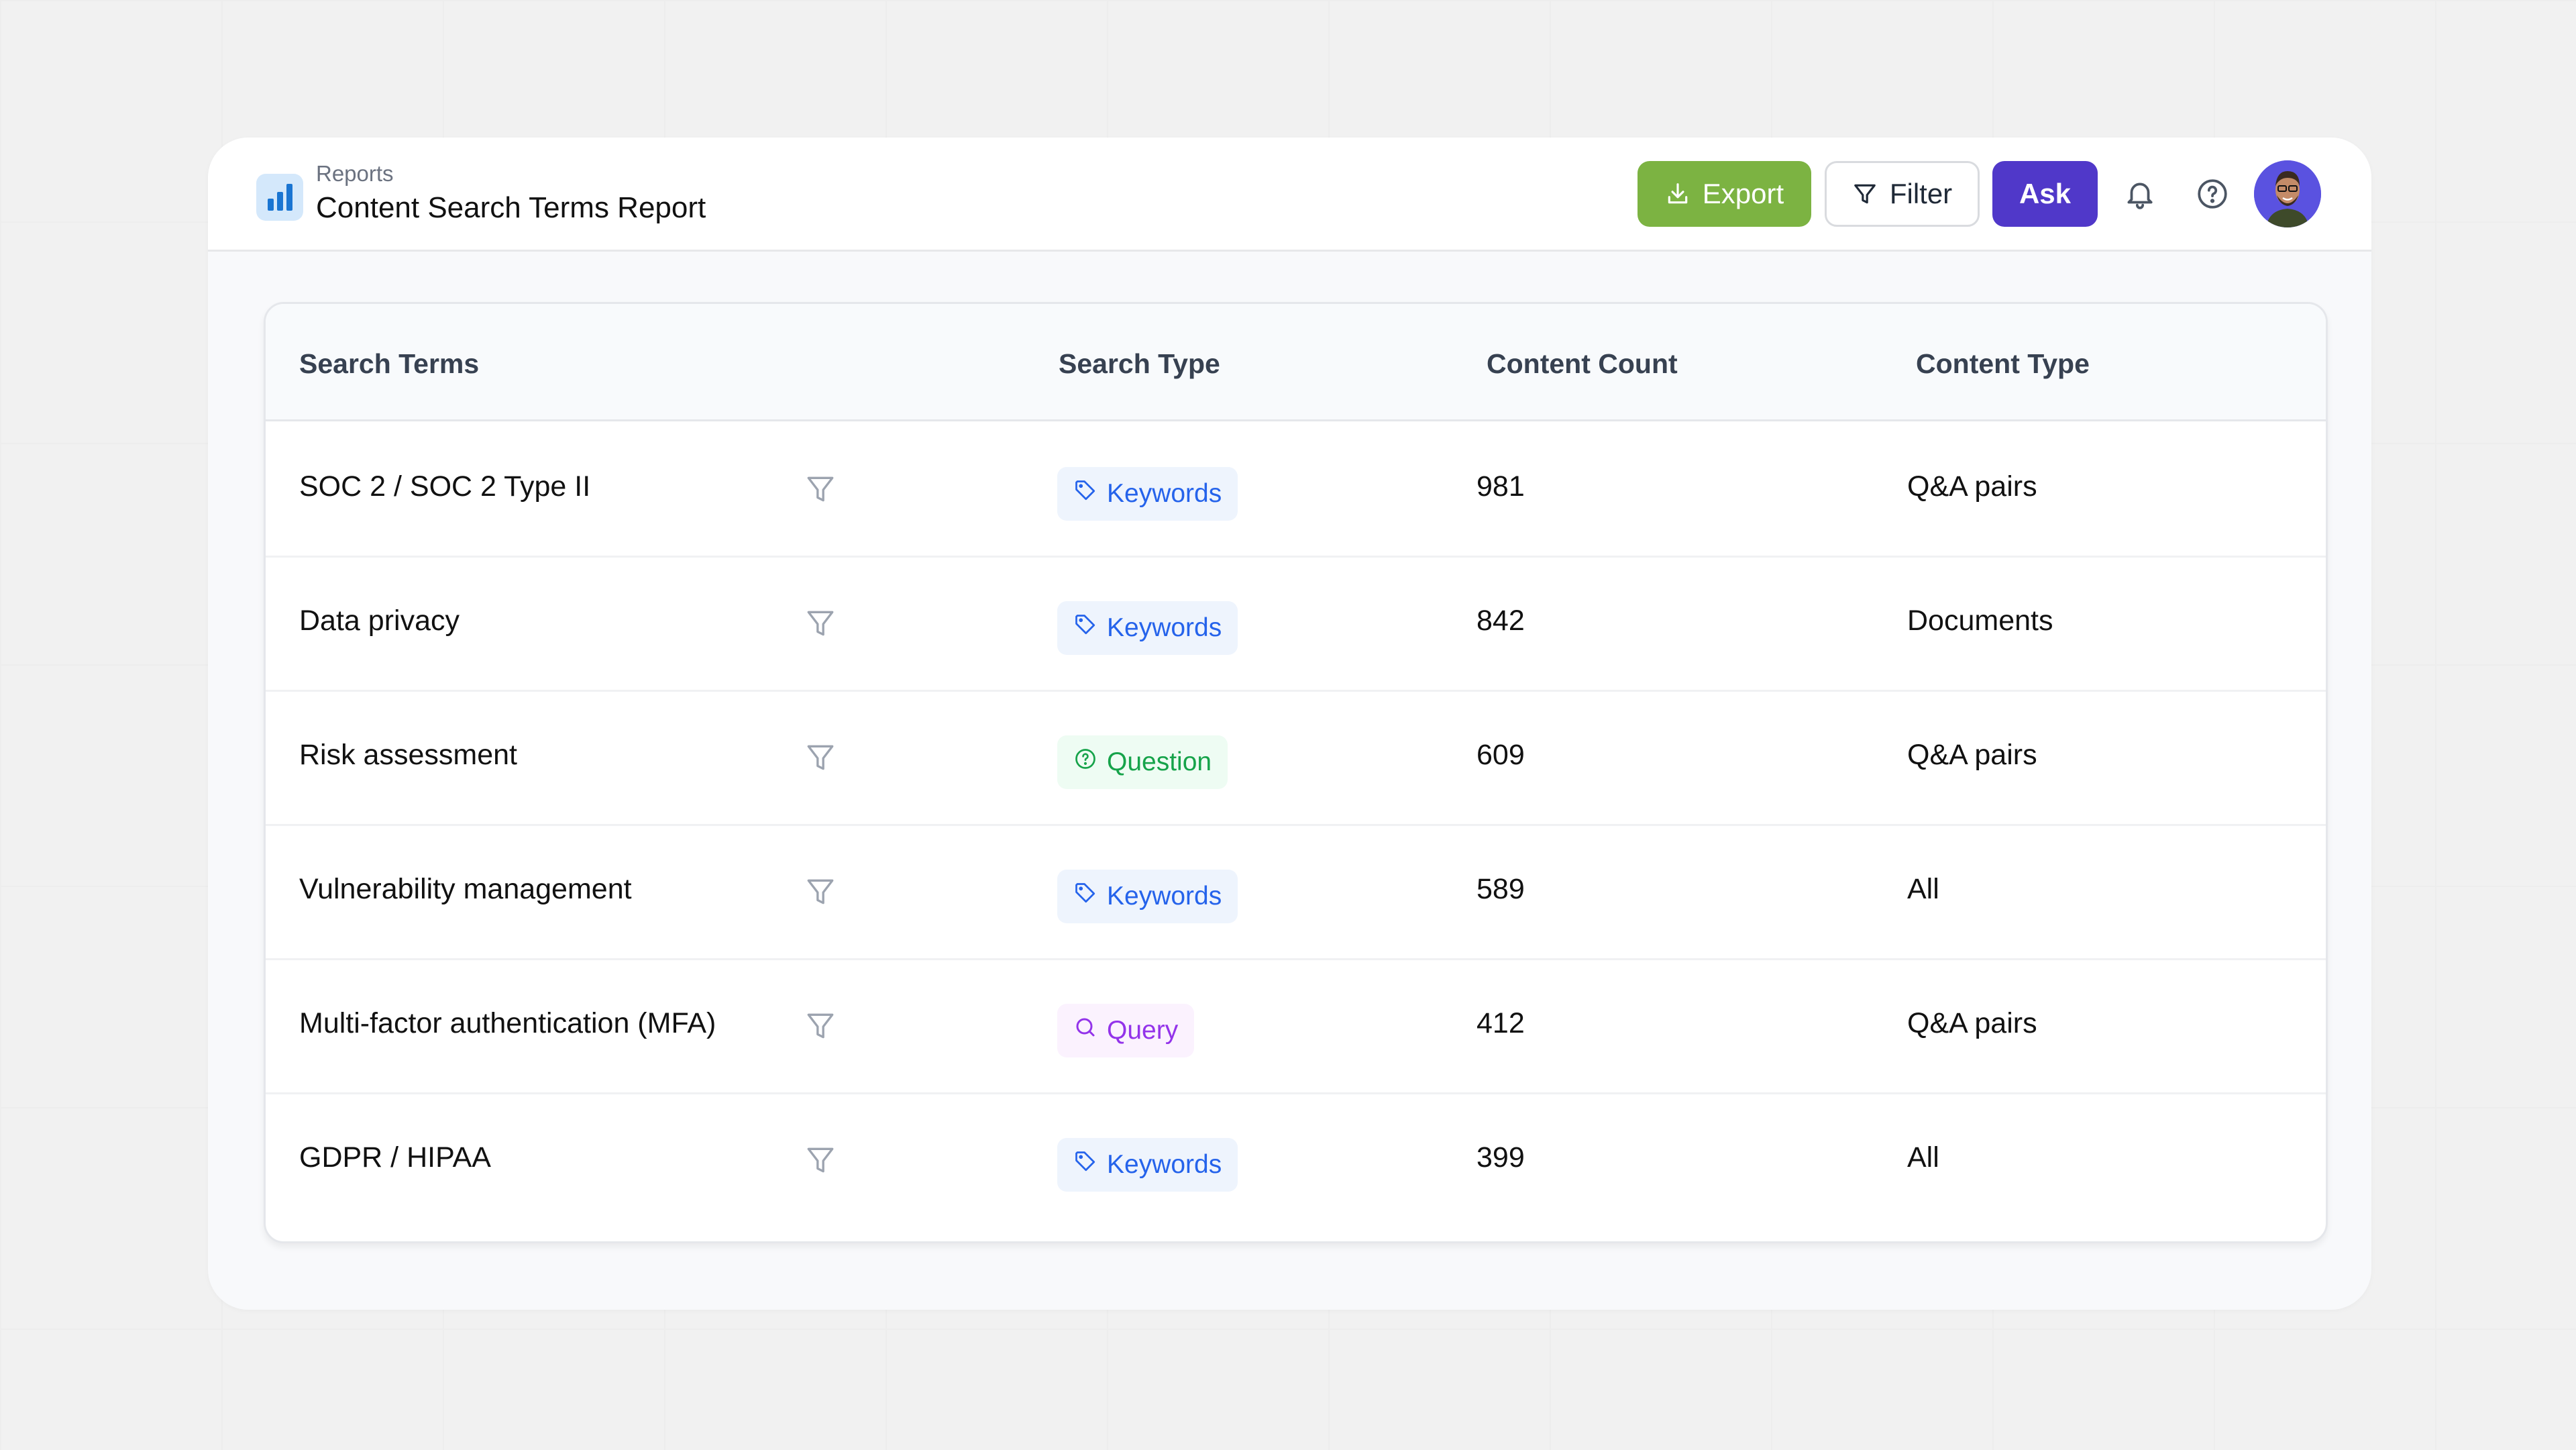 The height and width of the screenshot is (1450, 2576). I want to click on download-icon, so click(1678, 193).